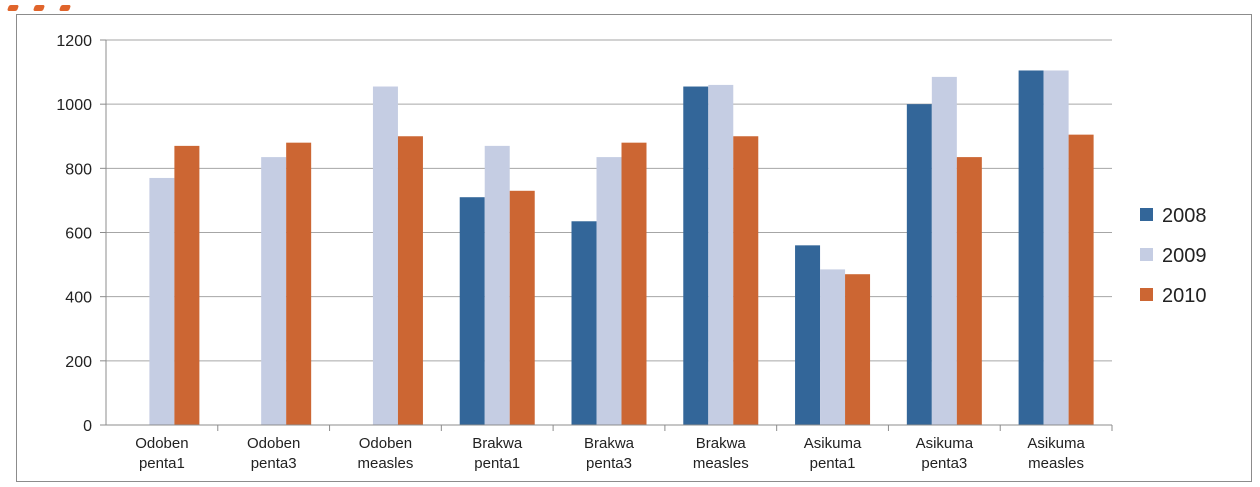  I want to click on y-tick-label: 1200, so click(74, 41).